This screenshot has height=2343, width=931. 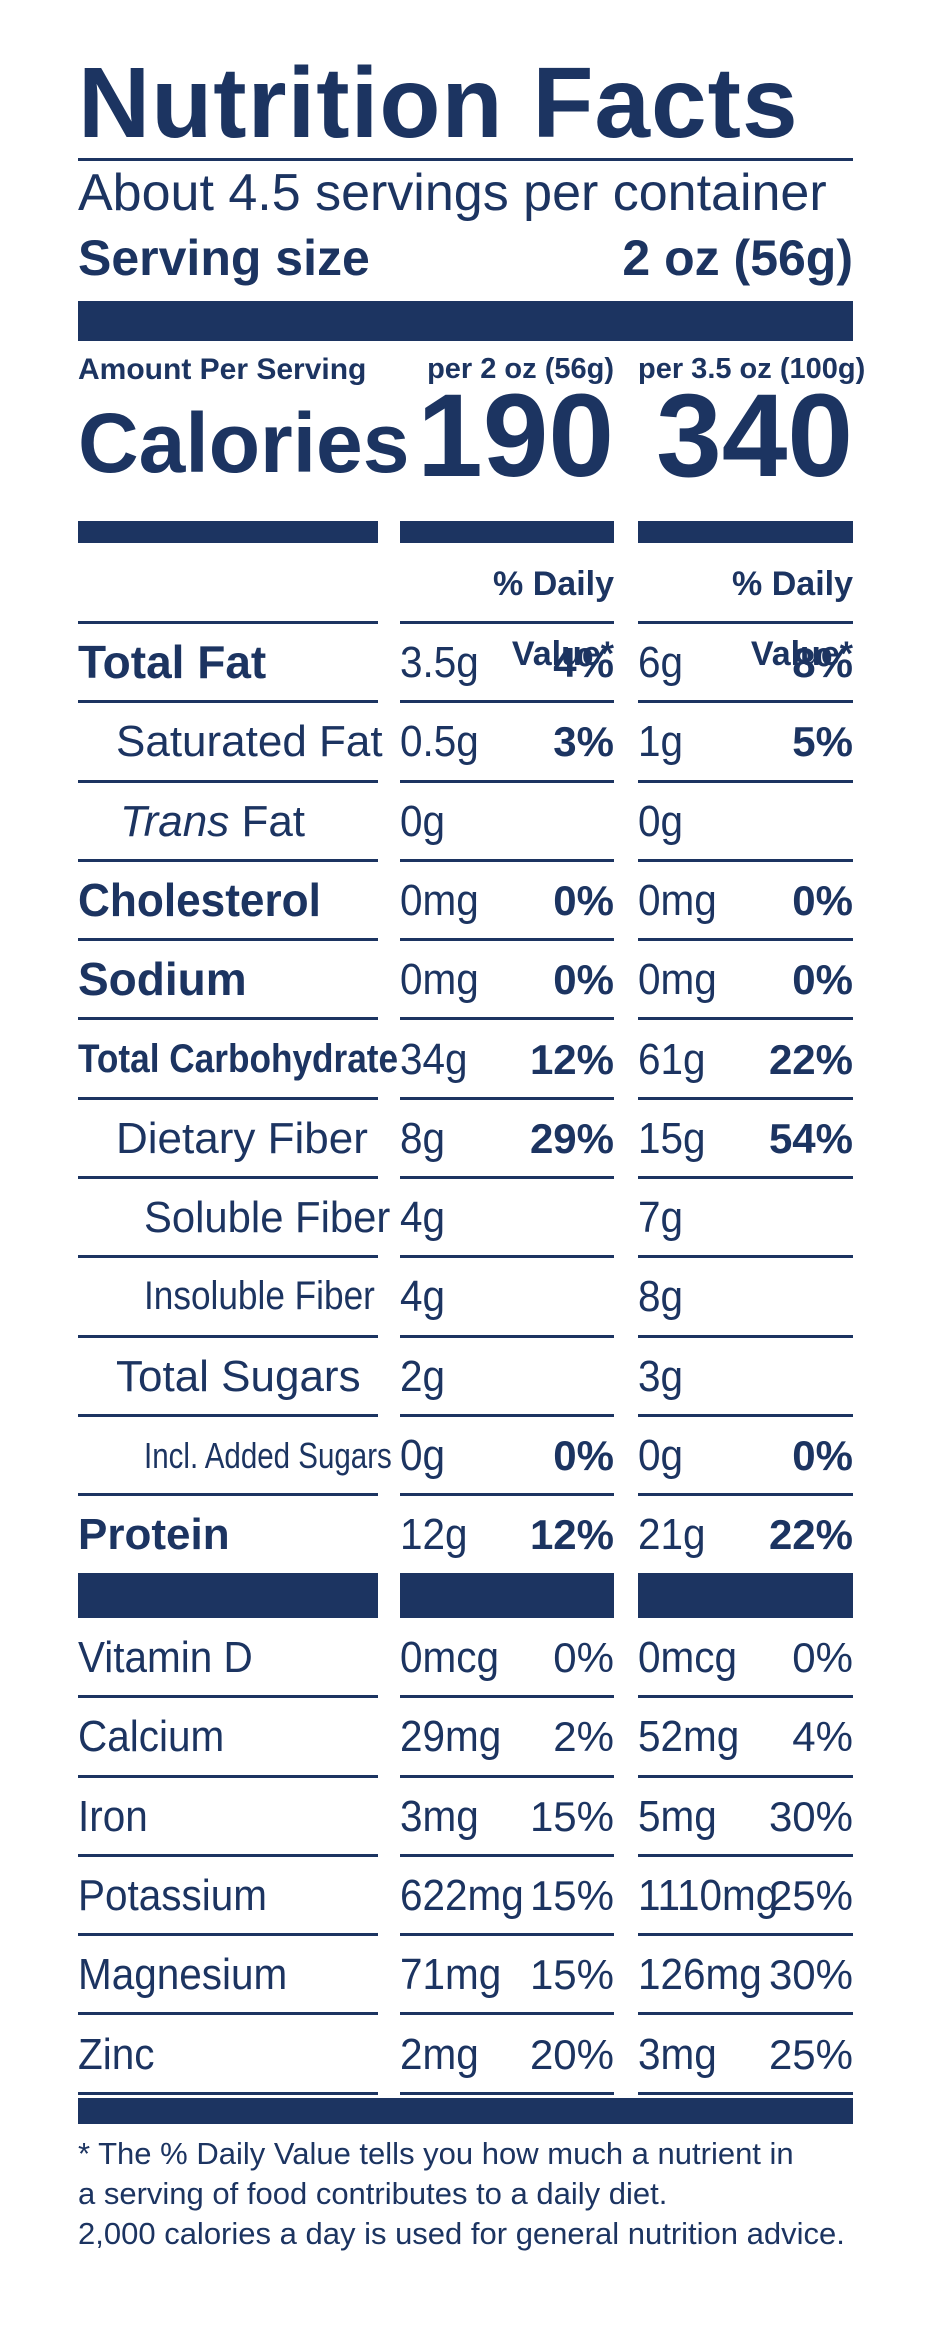 I want to click on nutrient-row: Cholesterol 0mg 0% 0mg 0%, so click(x=465, y=902).